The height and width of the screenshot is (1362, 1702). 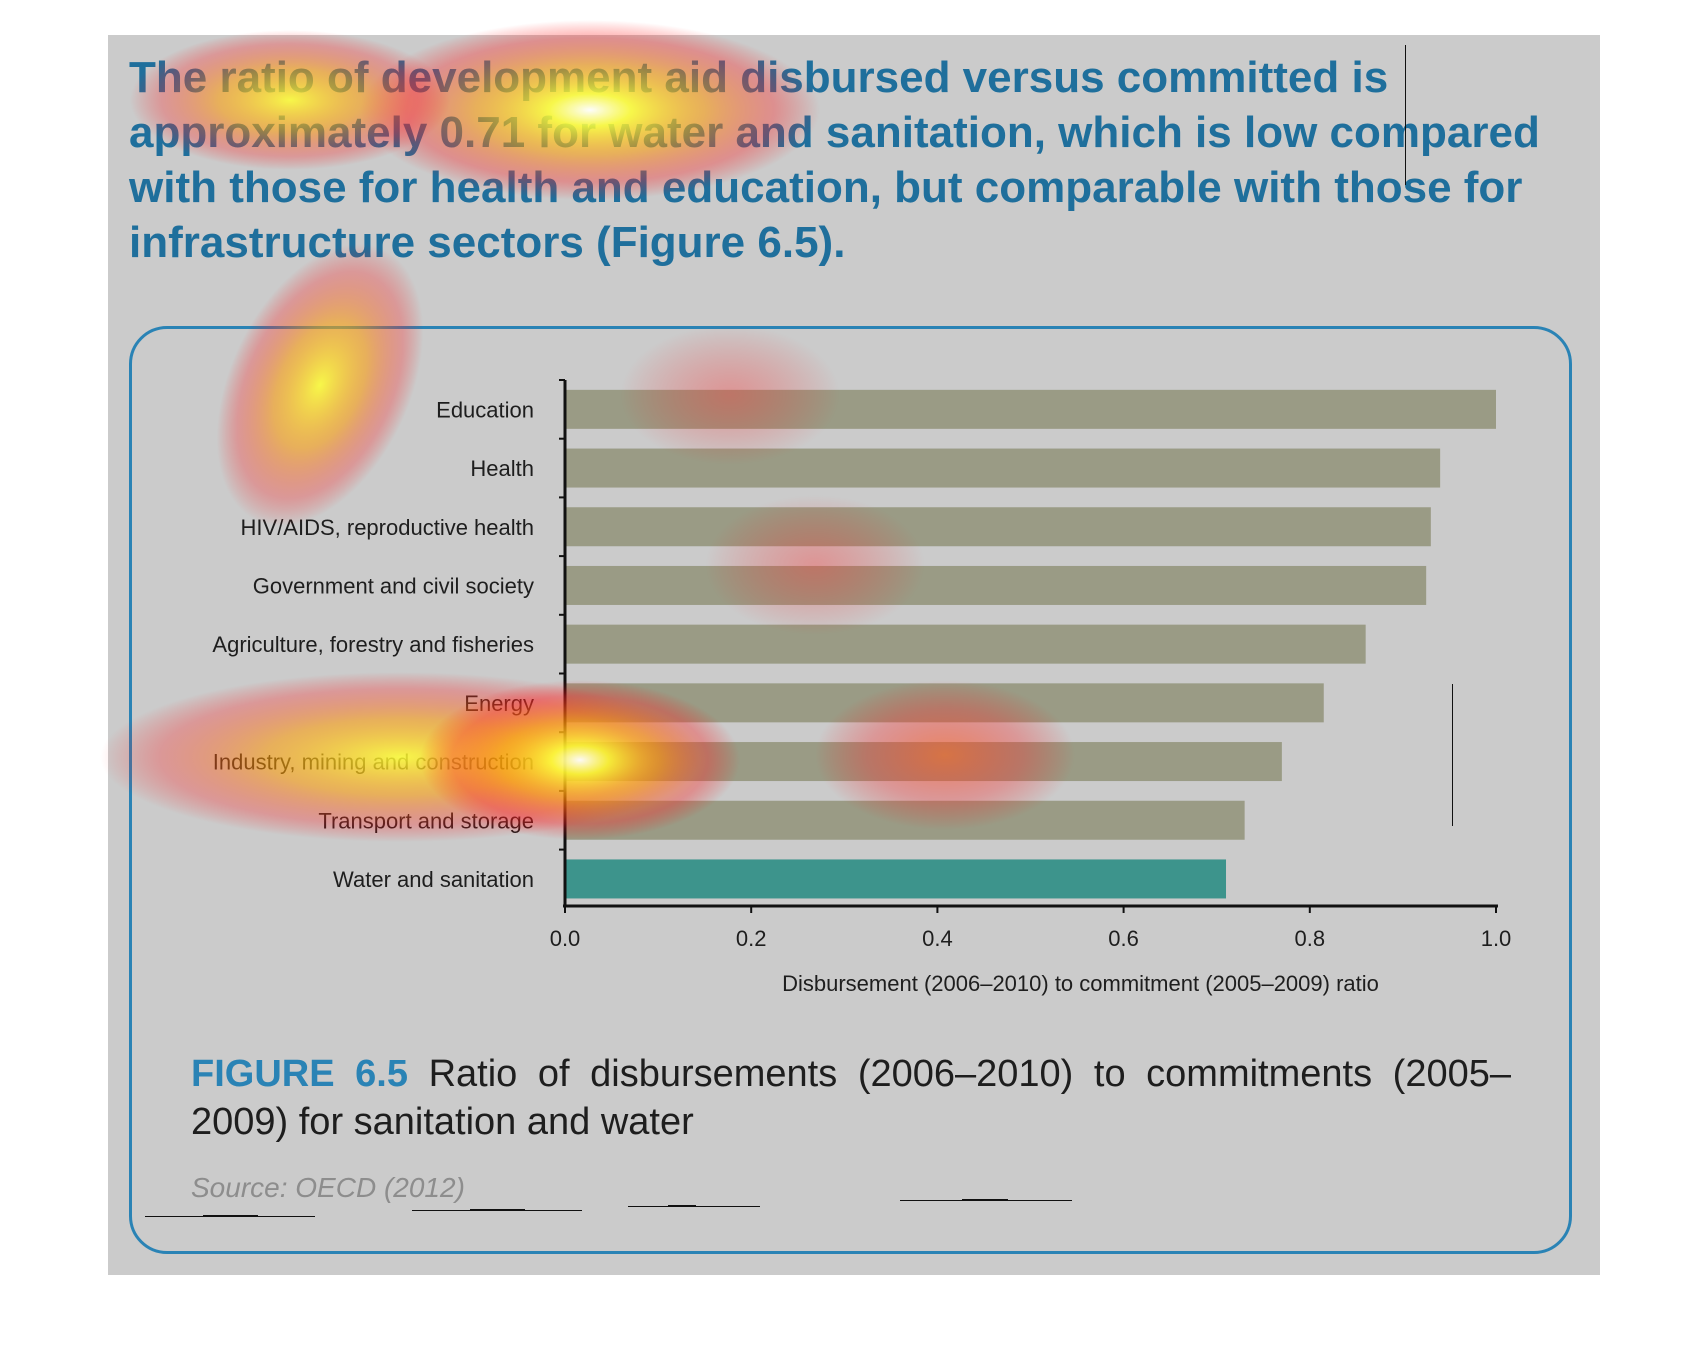 What do you see at coordinates (1310, 938) in the screenshot?
I see `x-tick-label: 0.8` at bounding box center [1310, 938].